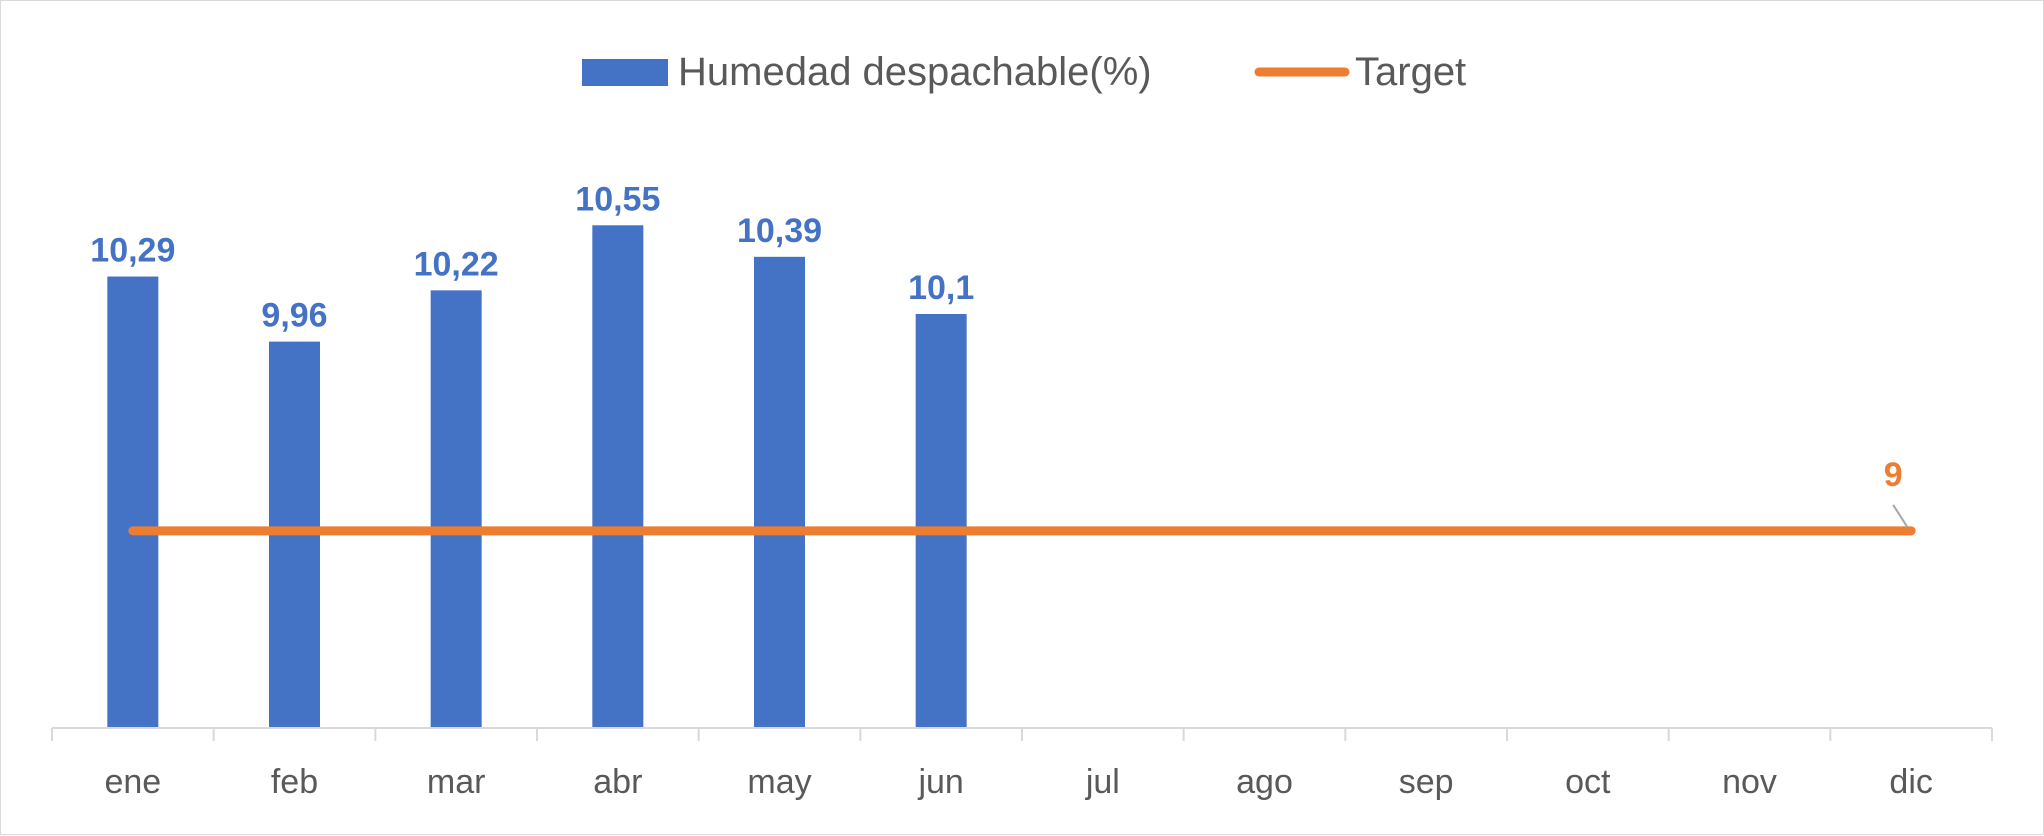 This screenshot has width=2044, height=836. Describe the element at coordinates (779, 492) in the screenshot. I see `bar-may` at that location.